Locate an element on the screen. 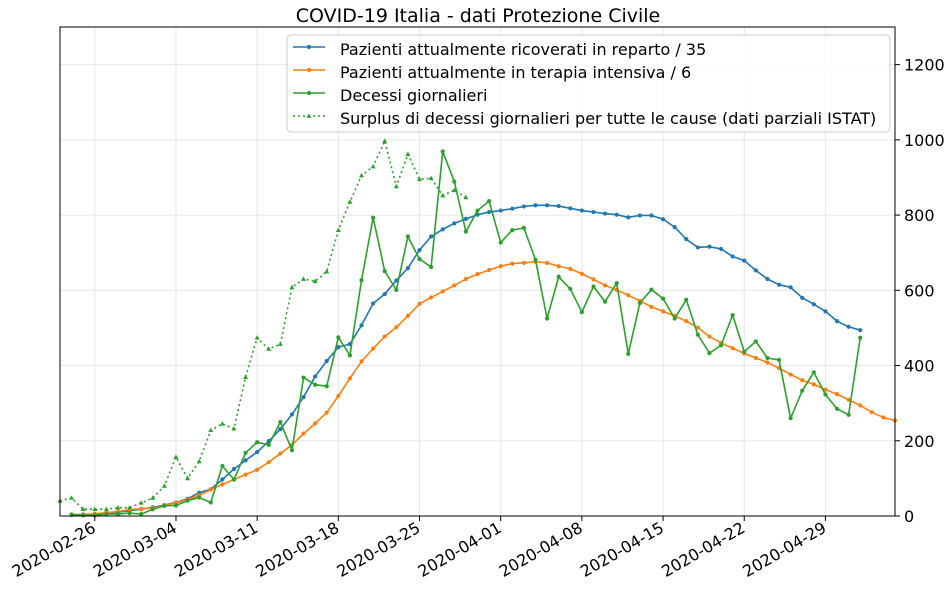  y-tick-label: 0 is located at coordinates (909, 516).